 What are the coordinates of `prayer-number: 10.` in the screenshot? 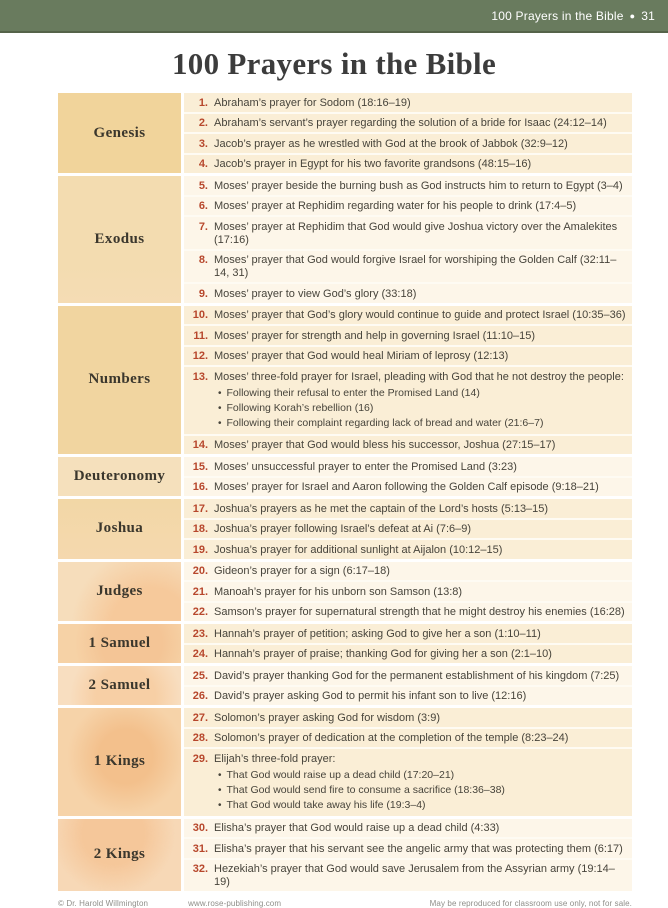 It's located at (200, 315).